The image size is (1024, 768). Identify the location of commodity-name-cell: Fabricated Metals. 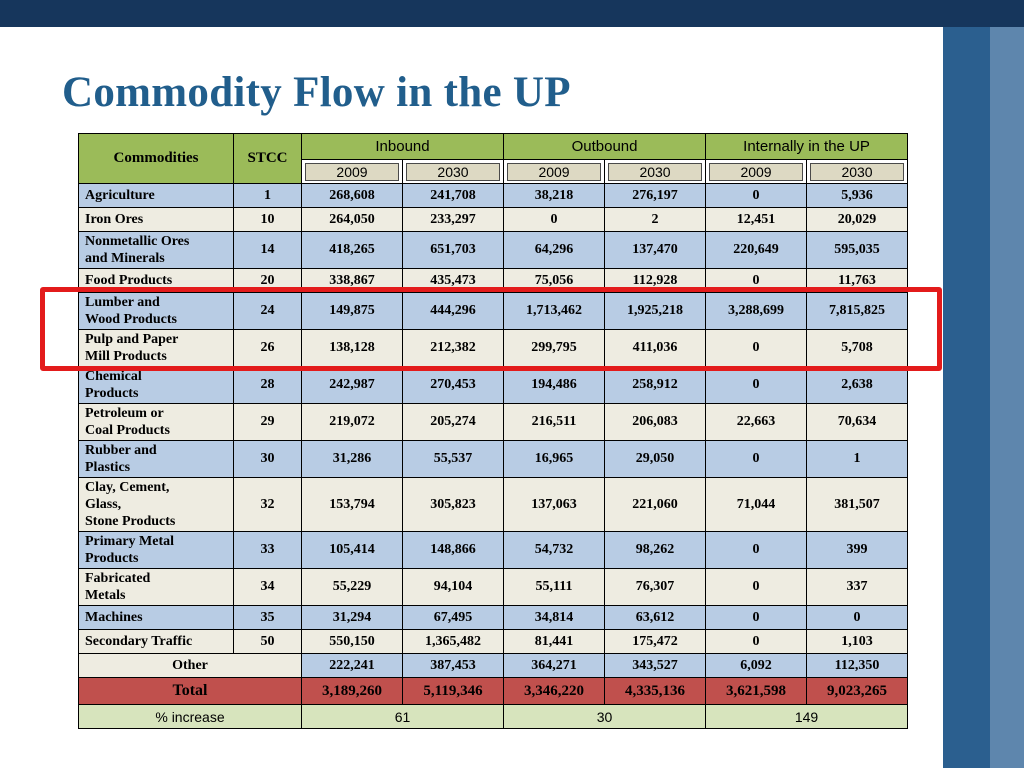
(156, 587).